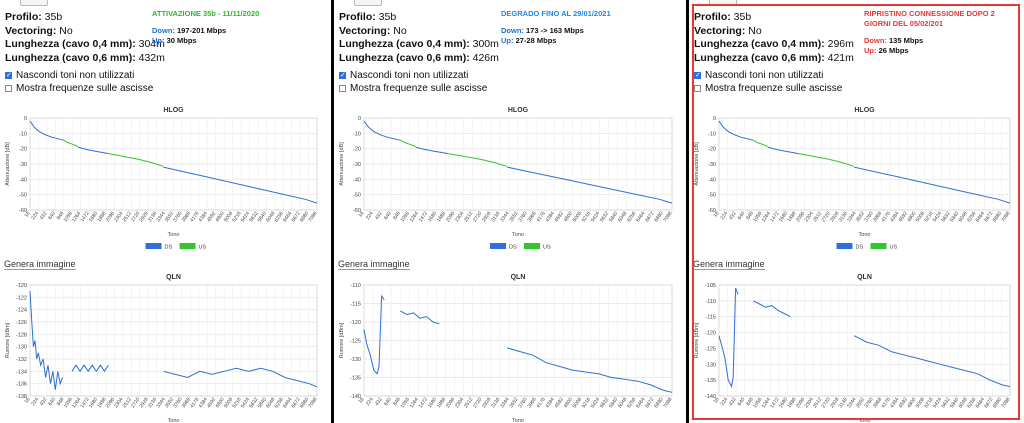  What do you see at coordinates (826, 217) in the screenshot?
I see `x-tick-label: 2720` at bounding box center [826, 217].